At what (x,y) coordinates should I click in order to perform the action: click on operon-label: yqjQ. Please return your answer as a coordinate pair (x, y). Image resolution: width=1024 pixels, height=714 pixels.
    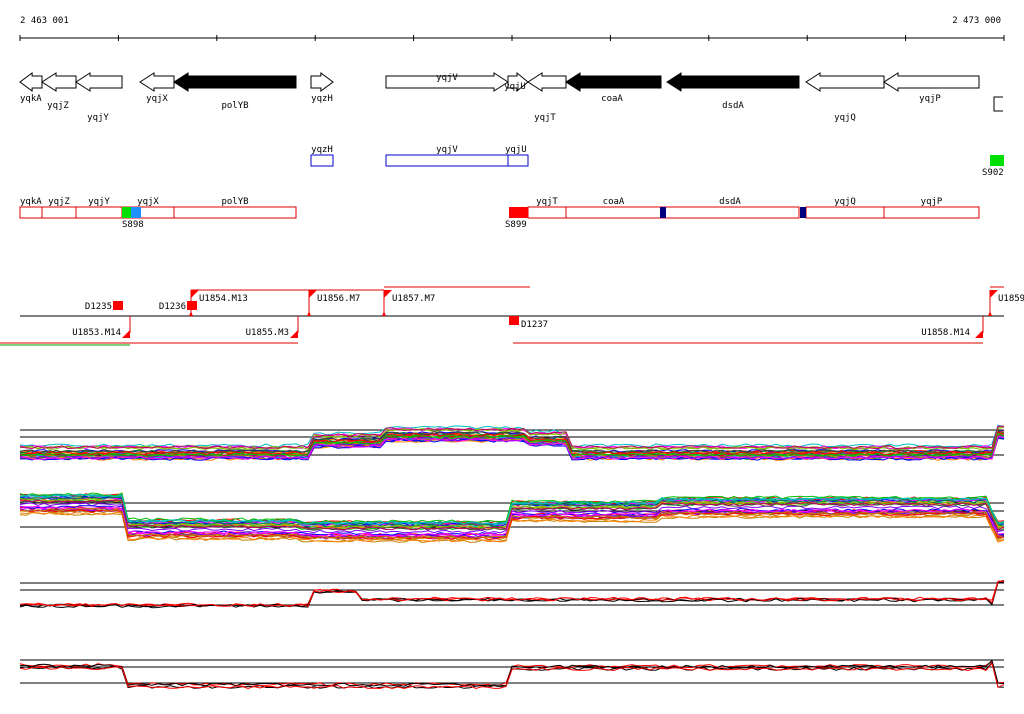
    Looking at the image, I should click on (845, 202).